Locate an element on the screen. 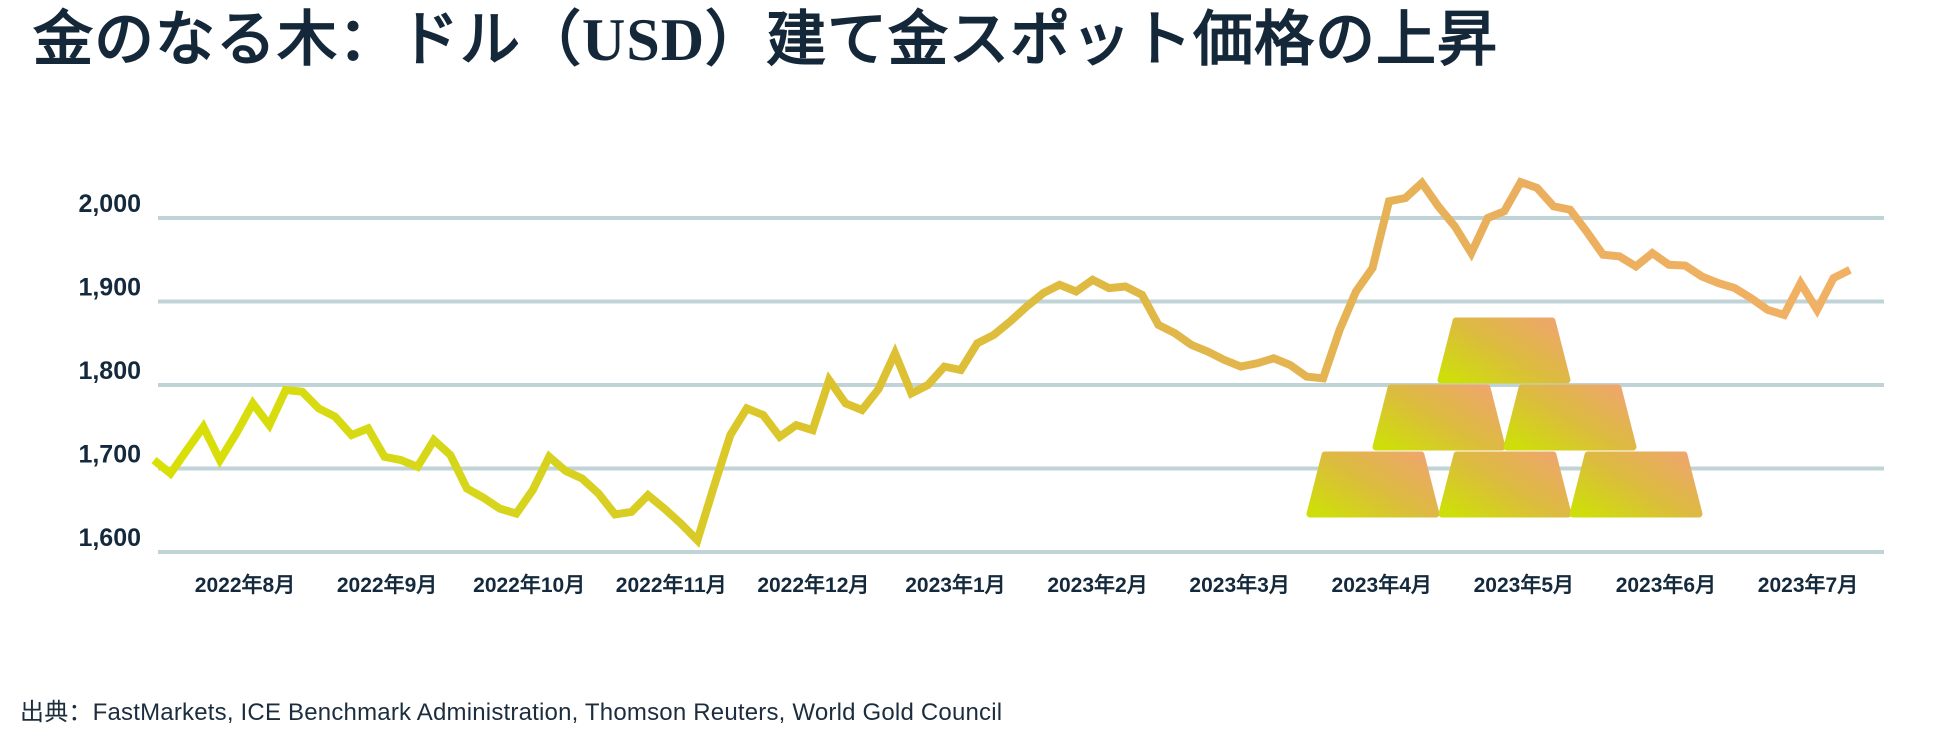 The image size is (1940, 755). y-axis-label: 1,600 is located at coordinates (109, 538).